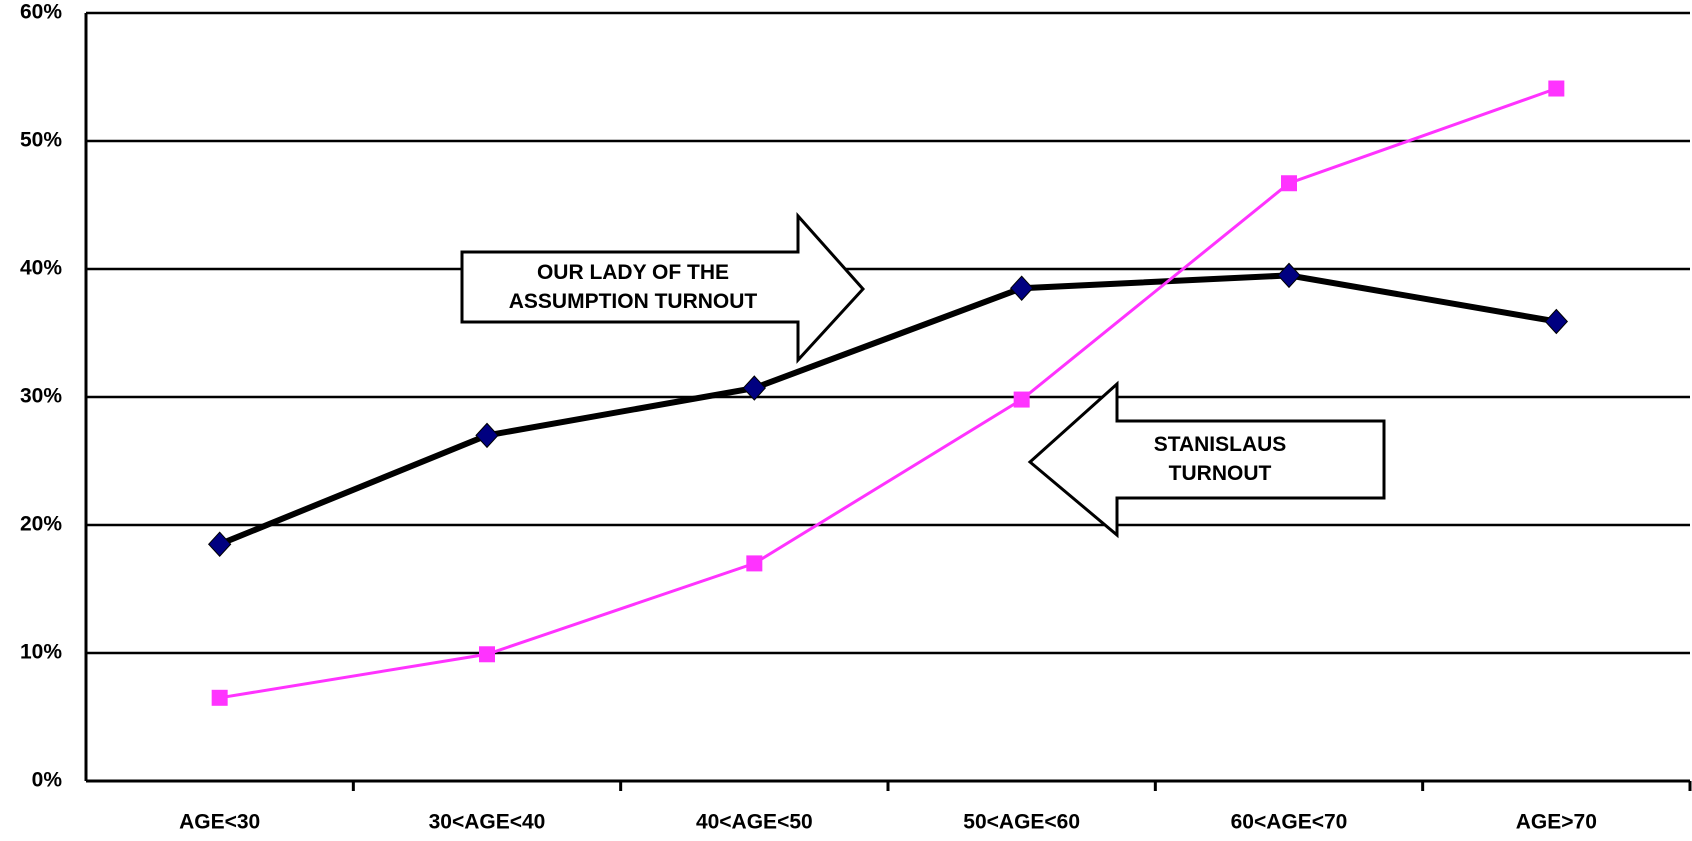 The height and width of the screenshot is (841, 1692). I want to click on x-tick-label: 40<AGE<50, so click(754, 822).